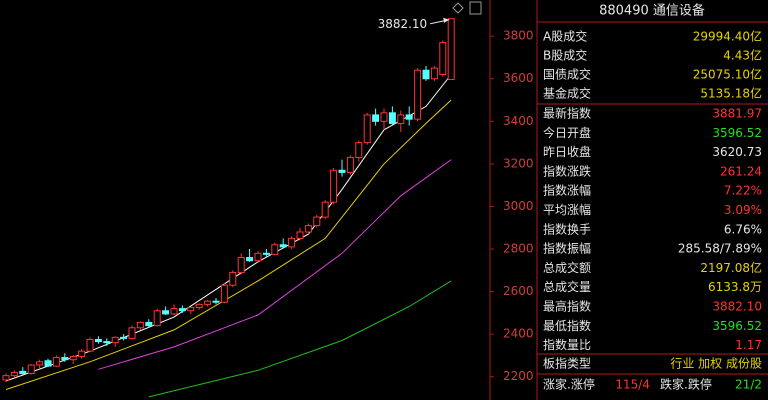 The height and width of the screenshot is (400, 768). Describe the element at coordinates (567, 248) in the screenshot. I see `panel-label: 指数振幅` at that location.